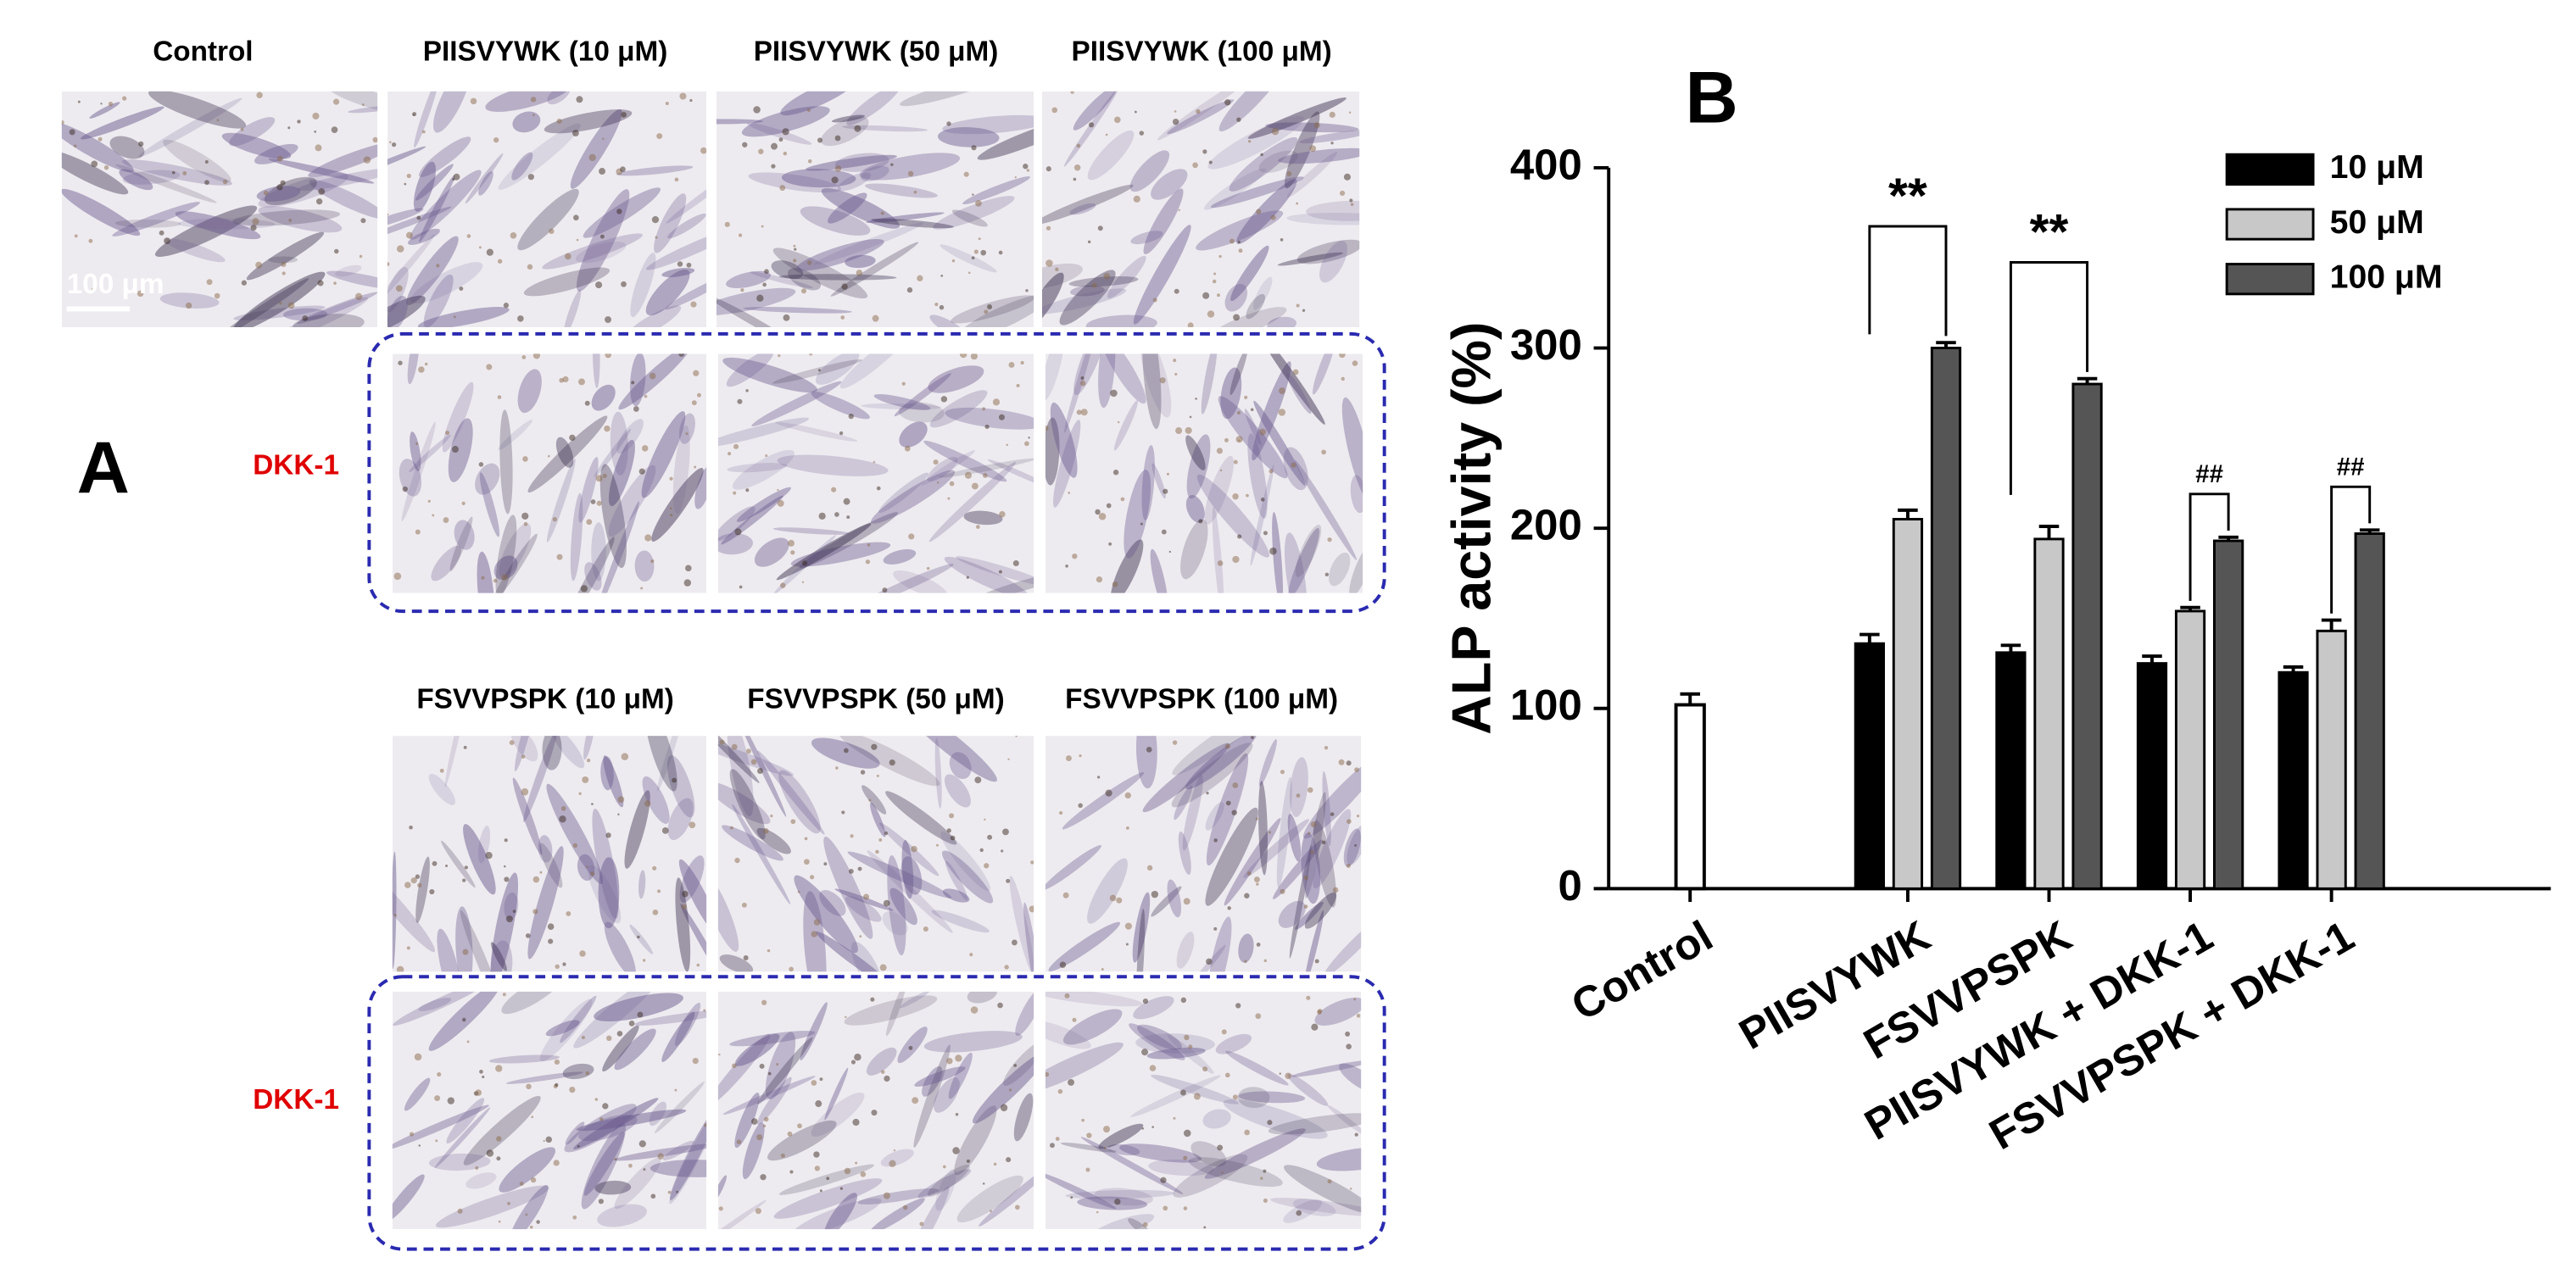 This screenshot has width=2576, height=1274. What do you see at coordinates (877, 52) in the screenshot?
I see `column-header: PIISVYWK (50 μM)` at bounding box center [877, 52].